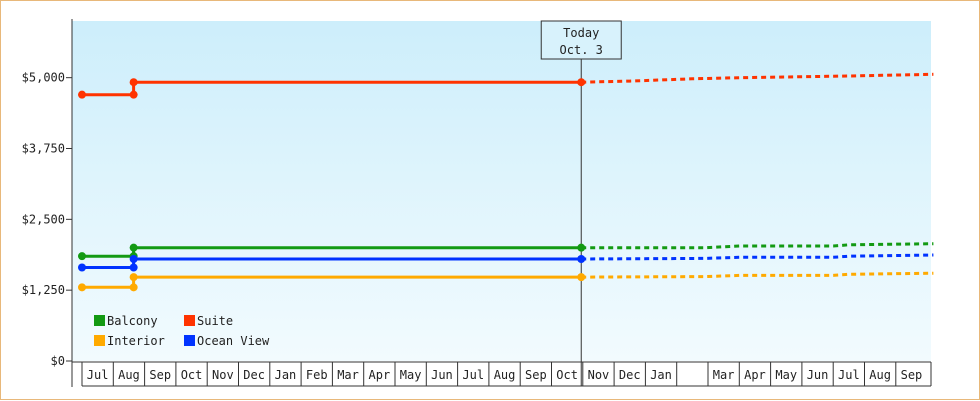 This screenshot has height=401, width=980. What do you see at coordinates (757, 246) in the screenshot?
I see `series-balcony-forecast` at bounding box center [757, 246].